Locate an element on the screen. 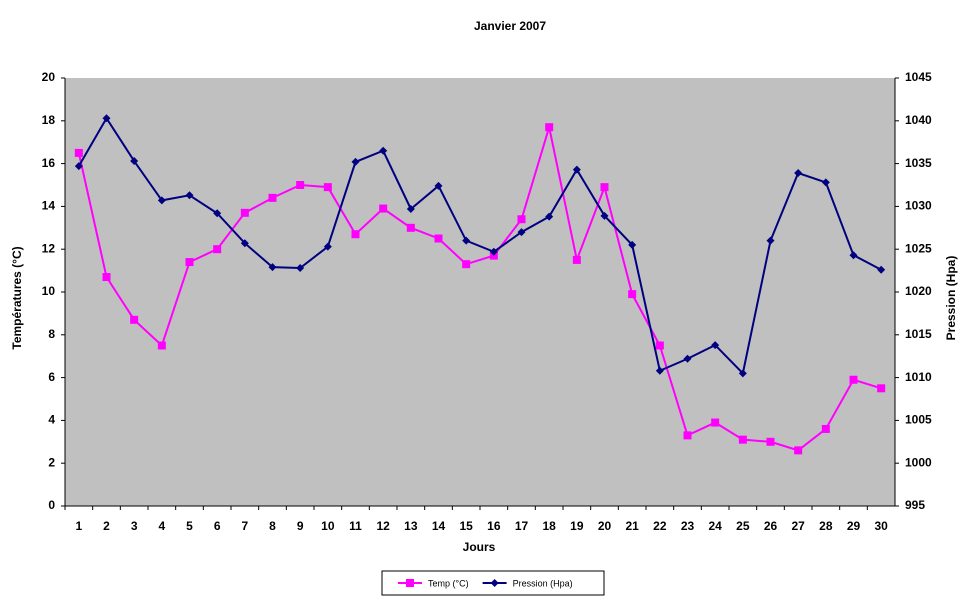 Image resolution: width=970 pixels, height=608 pixels. y2-tick-label: 995 is located at coordinates (915, 505).